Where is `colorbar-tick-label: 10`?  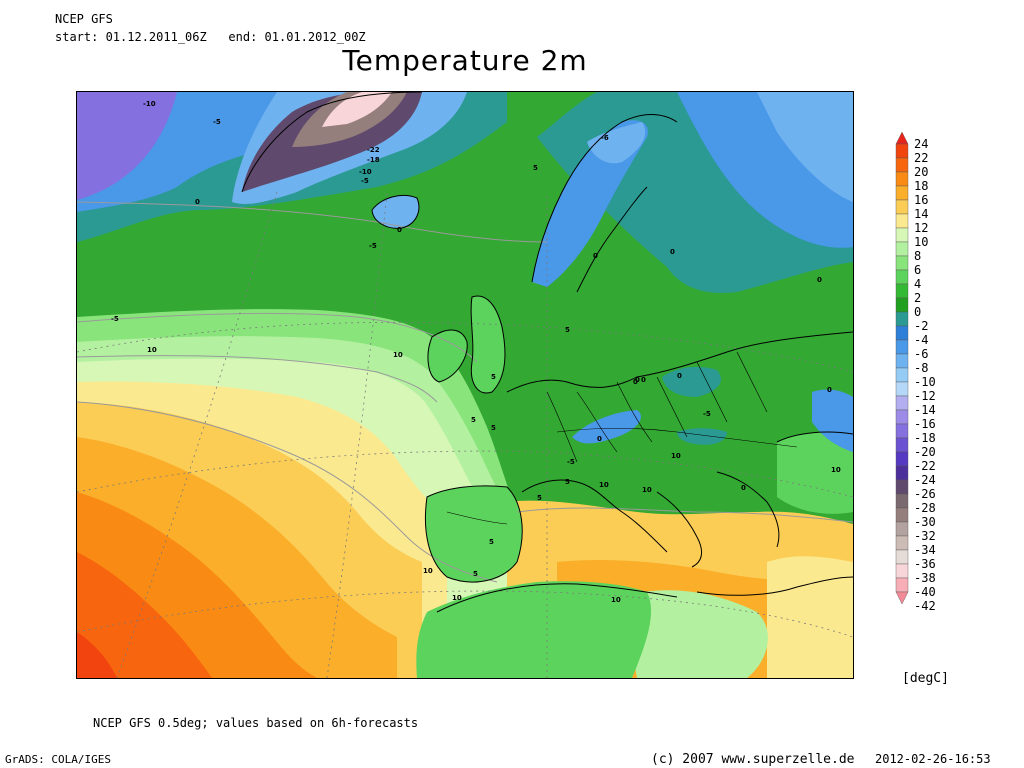
colorbar-tick-label: 10 is located at coordinates (921, 242).